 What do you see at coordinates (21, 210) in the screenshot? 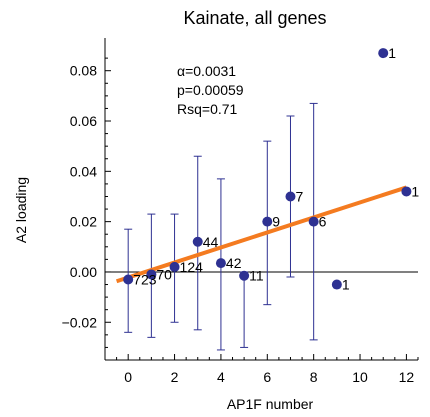
I see `y-axis-title: A2 loading` at bounding box center [21, 210].